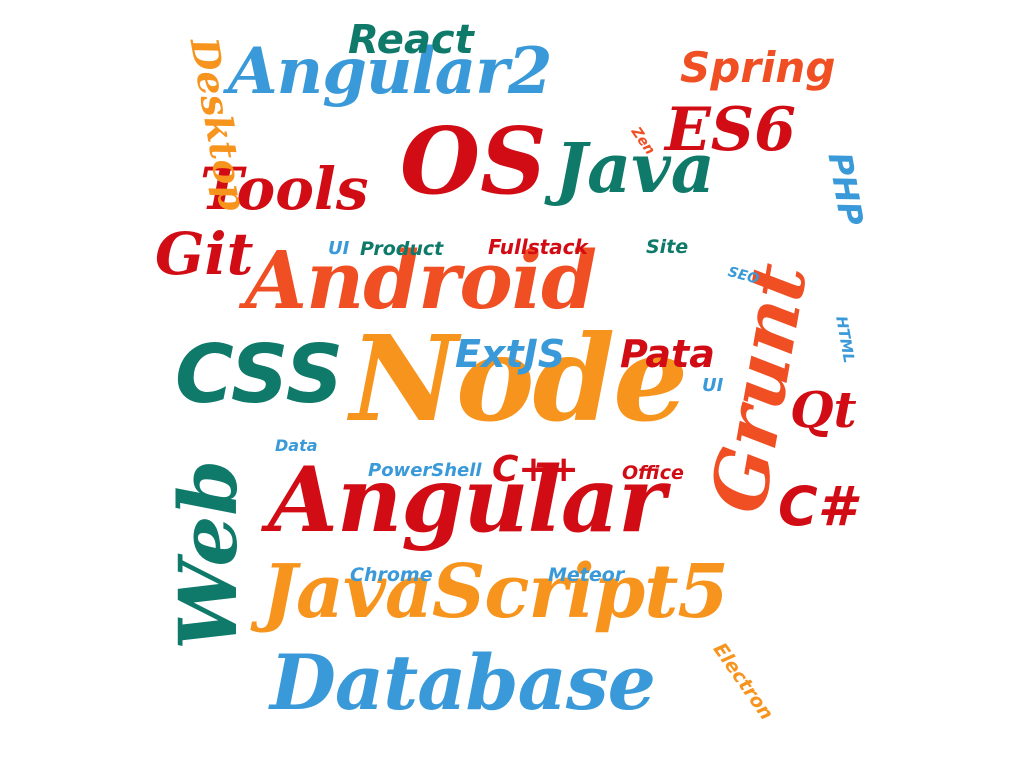 The width and height of the screenshot is (1024, 768). What do you see at coordinates (391, 575) in the screenshot?
I see `word-chrome: Chrome` at bounding box center [391, 575].